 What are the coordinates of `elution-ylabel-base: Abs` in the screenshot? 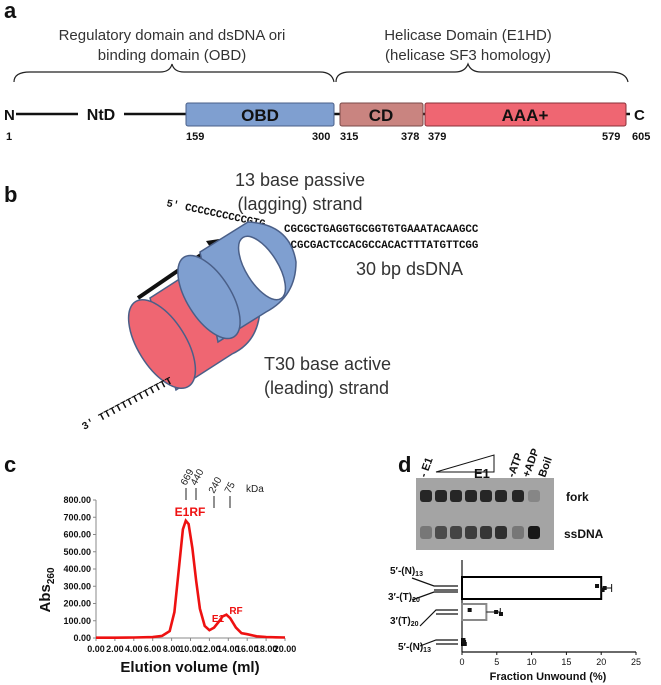 It's located at (45, 598).